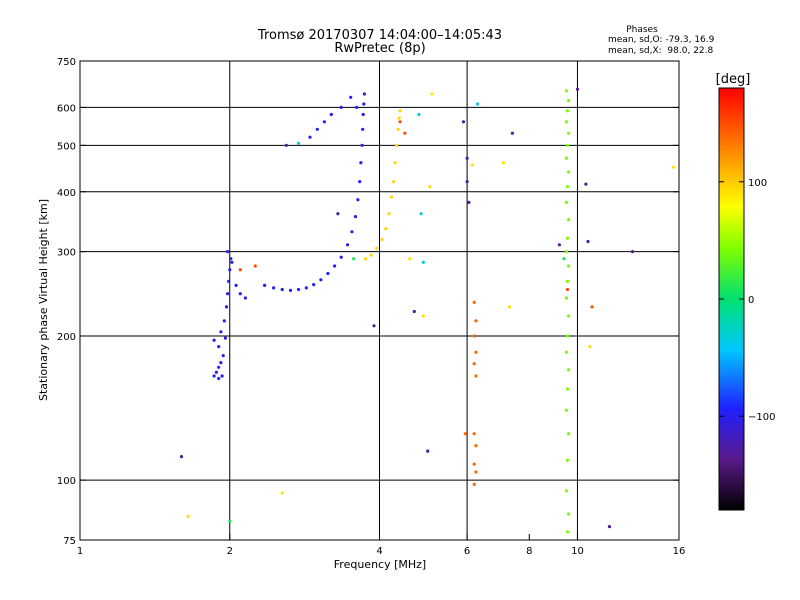  I want to click on colorbar-tick-label: 0, so click(751, 300).